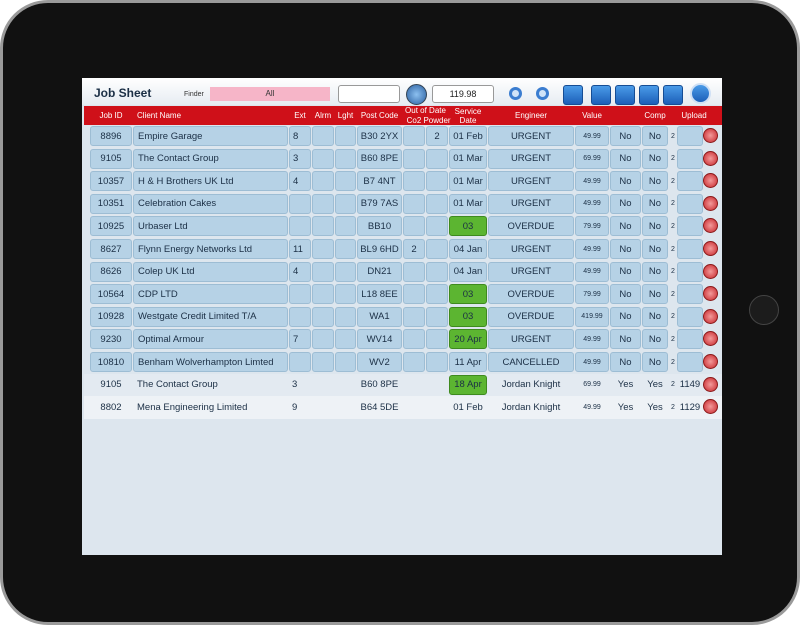  Describe the element at coordinates (111, 136) in the screenshot. I see `table-cell: 8896` at that location.